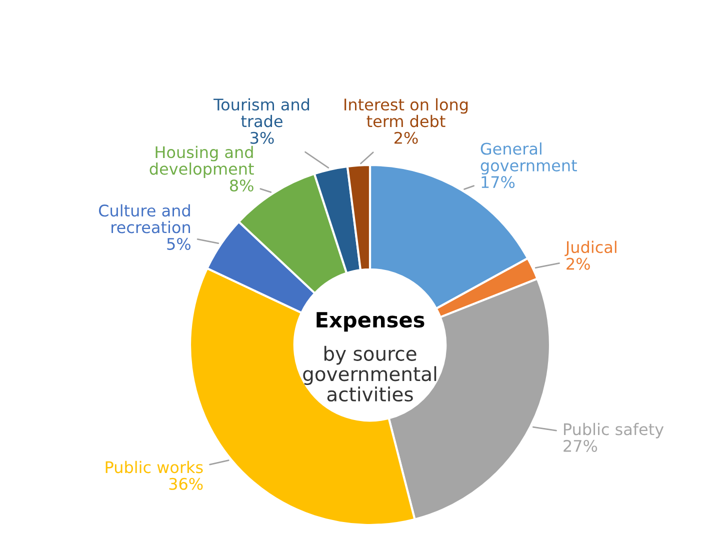  I want to click on data-label: 27%, so click(581, 446).